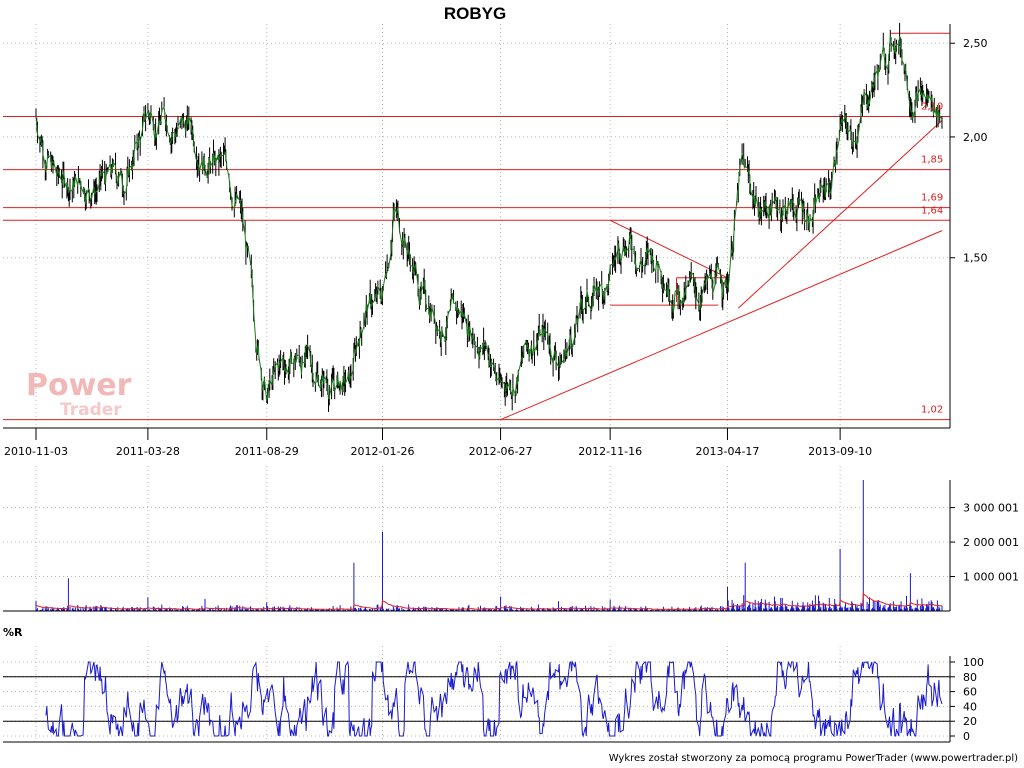 This screenshot has height=768, width=1024. I want to click on williams-y-tick-label: 60, so click(970, 692).